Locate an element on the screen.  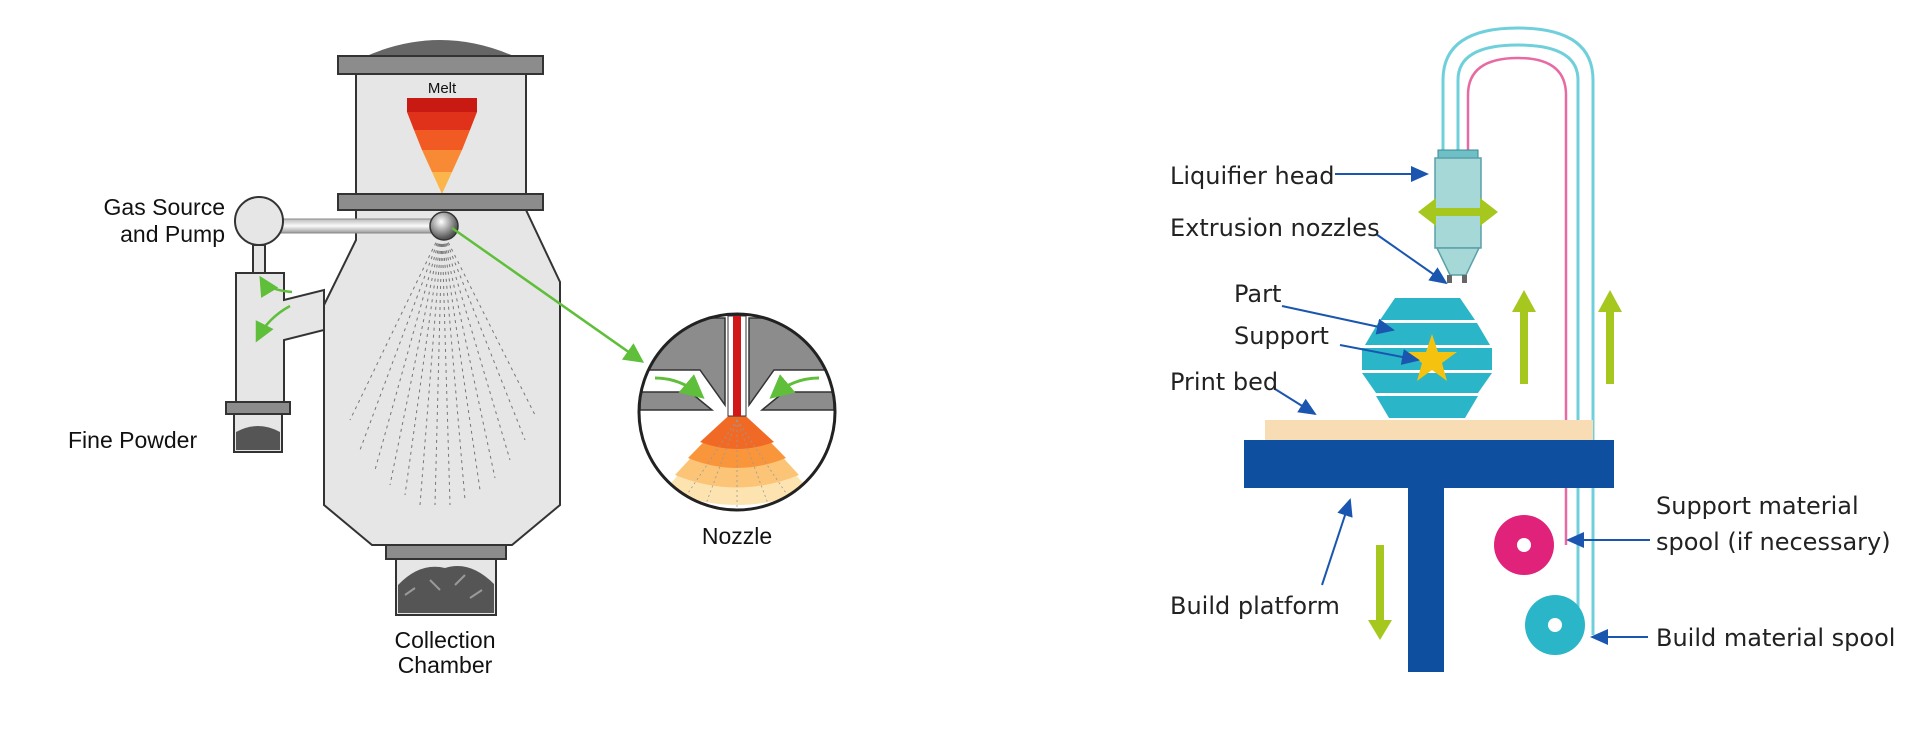
nozzle-detail is located at coordinates (737, 412).